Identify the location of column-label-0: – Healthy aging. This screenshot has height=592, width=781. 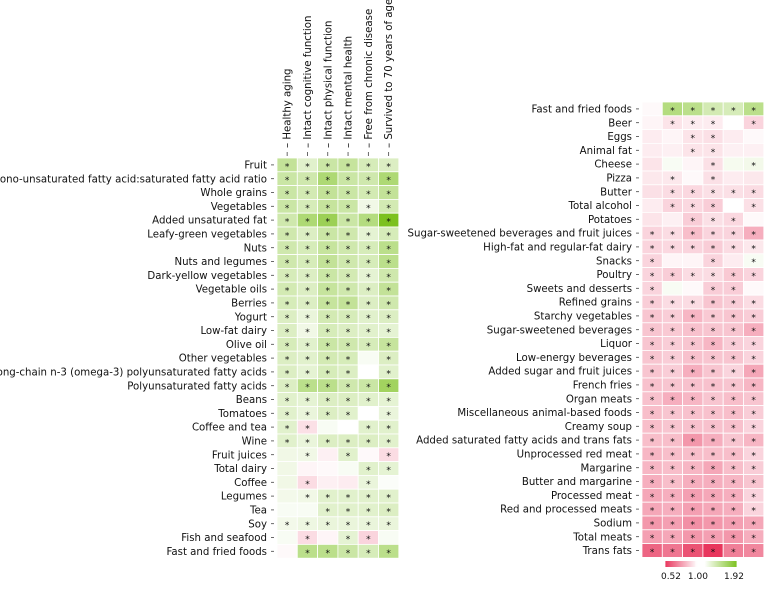
(288, 108).